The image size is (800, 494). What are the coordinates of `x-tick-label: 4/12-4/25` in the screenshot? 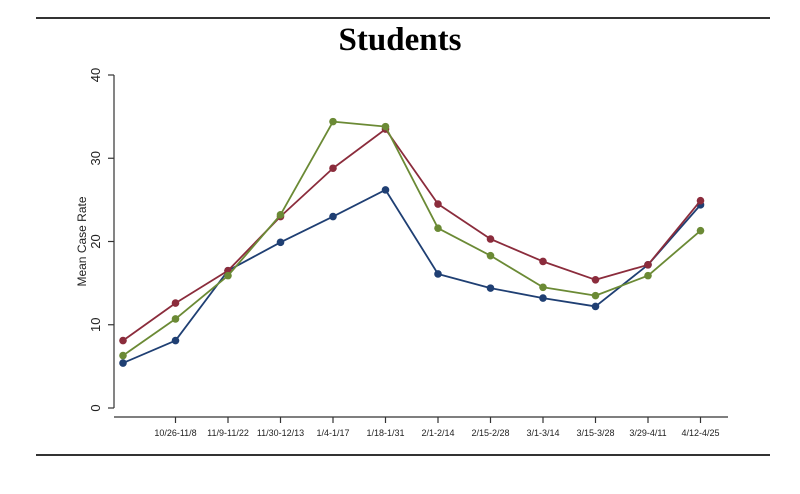 It's located at (700, 433).